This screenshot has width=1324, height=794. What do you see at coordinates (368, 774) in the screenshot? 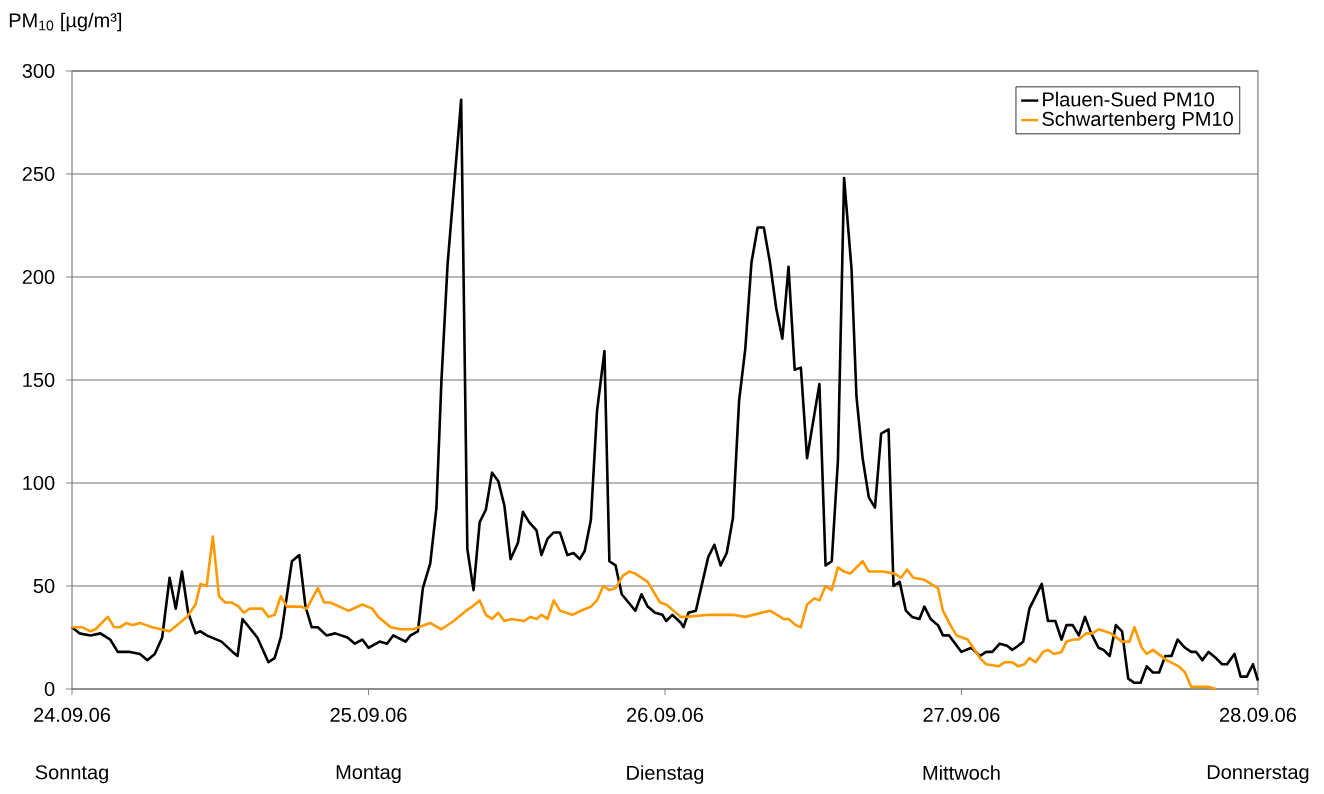
I see `text: Montag` at bounding box center [368, 774].